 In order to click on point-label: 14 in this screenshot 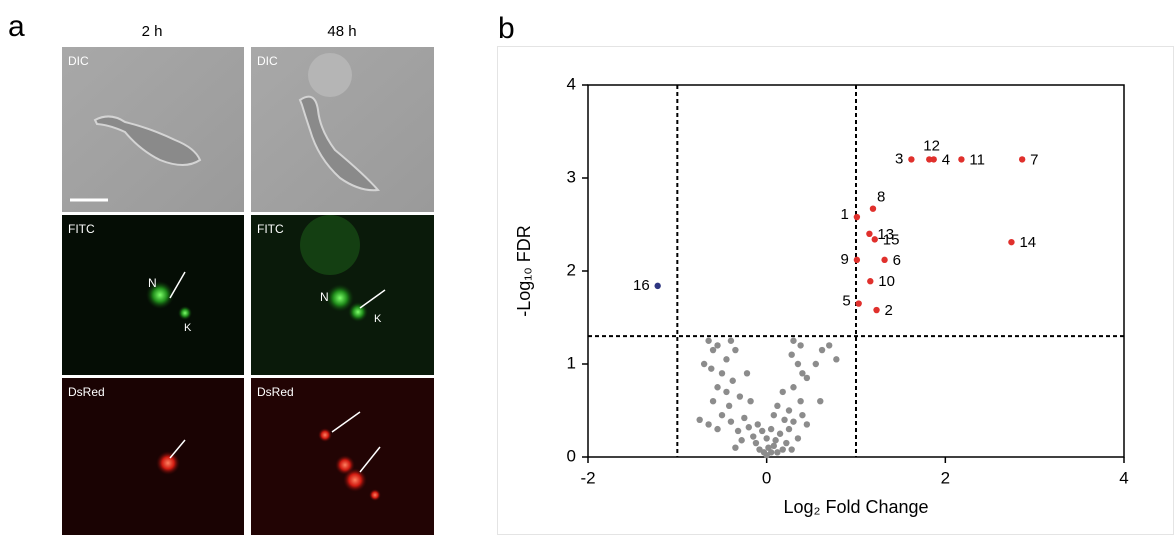, I will do `click(1027, 242)`.